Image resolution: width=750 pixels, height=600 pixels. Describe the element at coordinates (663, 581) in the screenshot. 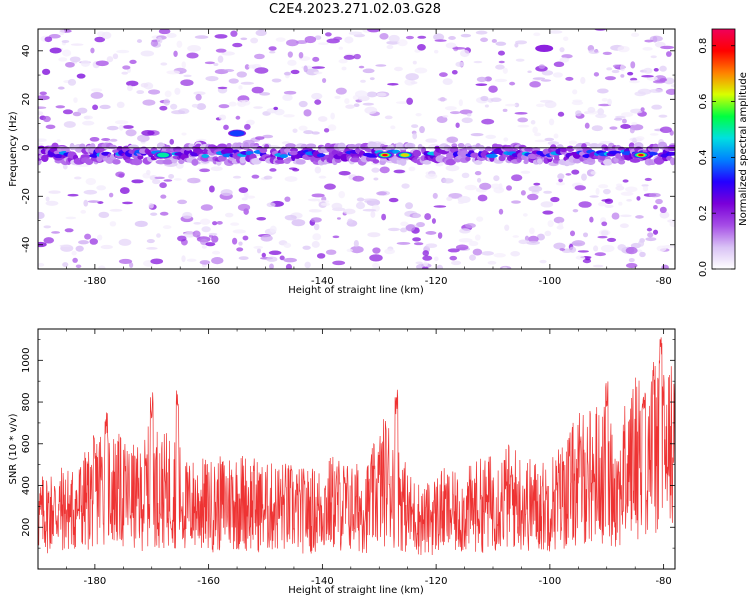

I see `snr-x-tick-label: -80` at that location.